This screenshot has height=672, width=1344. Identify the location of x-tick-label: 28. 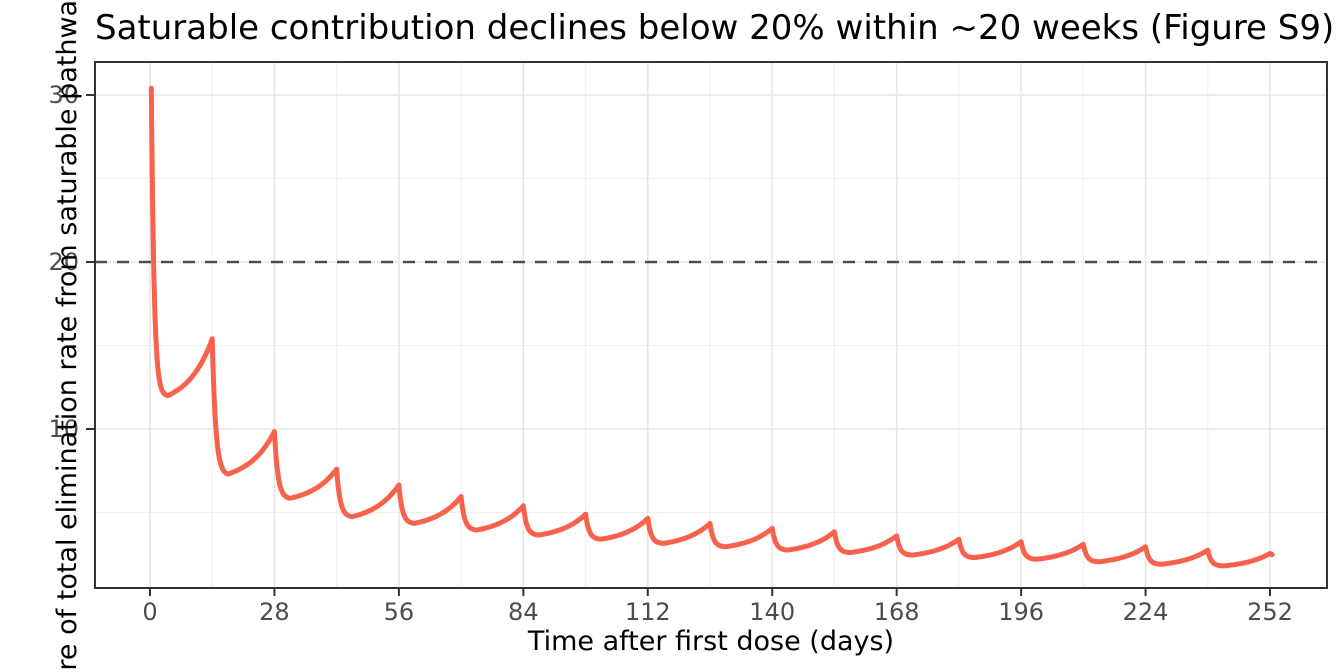
(274, 612).